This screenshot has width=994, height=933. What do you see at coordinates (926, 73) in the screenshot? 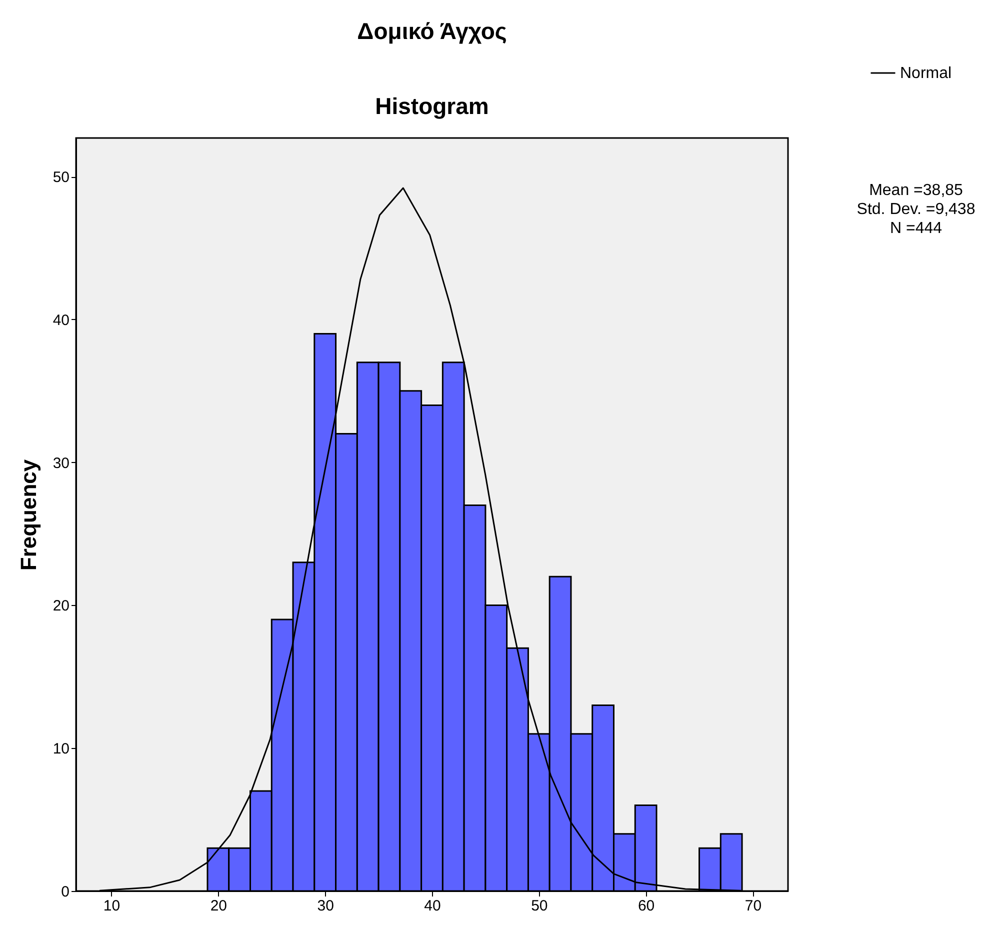
I see `legend-label: Normal` at bounding box center [926, 73].